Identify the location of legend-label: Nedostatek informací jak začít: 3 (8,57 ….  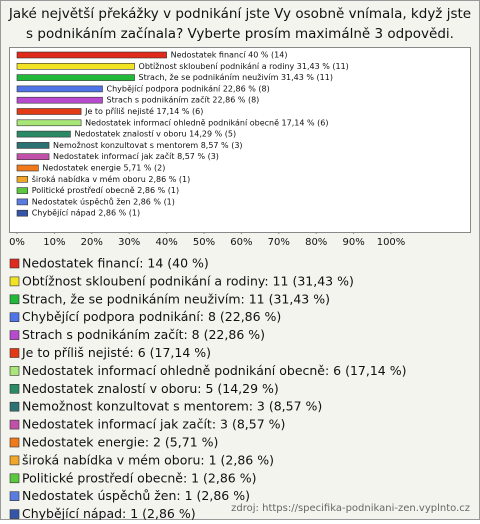
(153, 424).